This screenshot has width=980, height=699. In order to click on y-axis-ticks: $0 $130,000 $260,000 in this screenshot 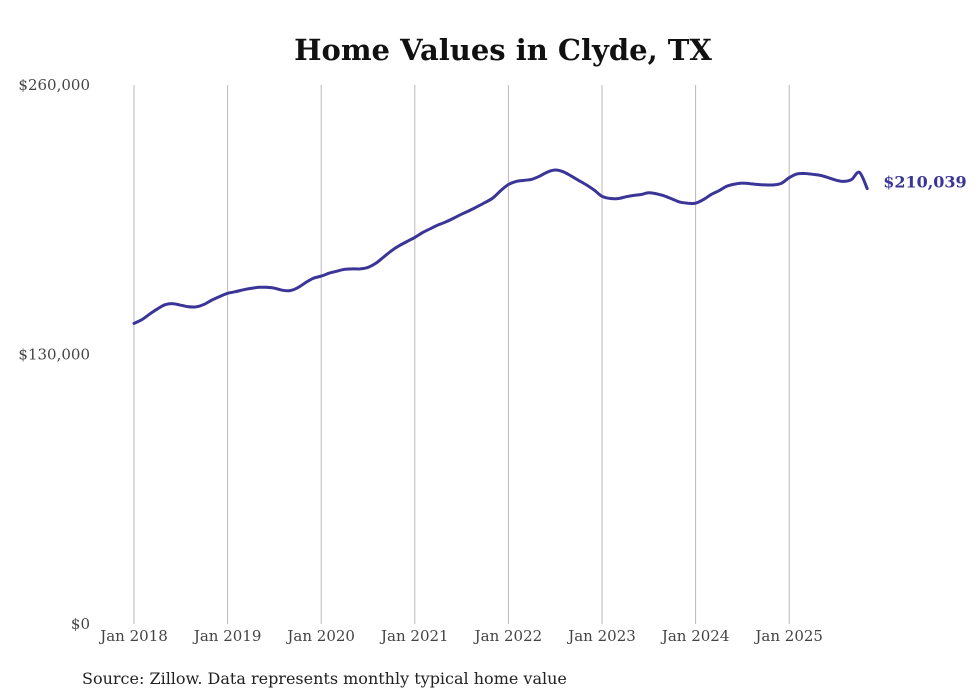, I will do `click(54, 354)`.